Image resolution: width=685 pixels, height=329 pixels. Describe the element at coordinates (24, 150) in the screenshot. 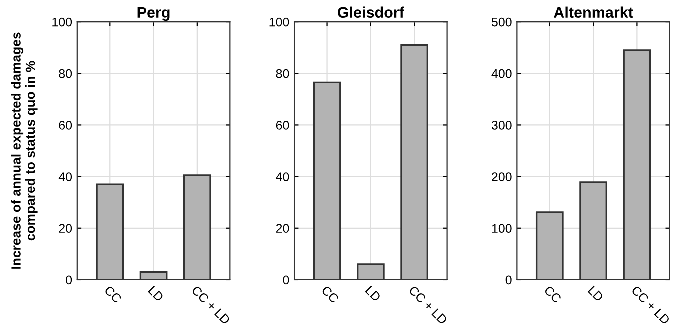

I see `y-axis-title: Increase of annual expected damages compared to status quo in %` at that location.